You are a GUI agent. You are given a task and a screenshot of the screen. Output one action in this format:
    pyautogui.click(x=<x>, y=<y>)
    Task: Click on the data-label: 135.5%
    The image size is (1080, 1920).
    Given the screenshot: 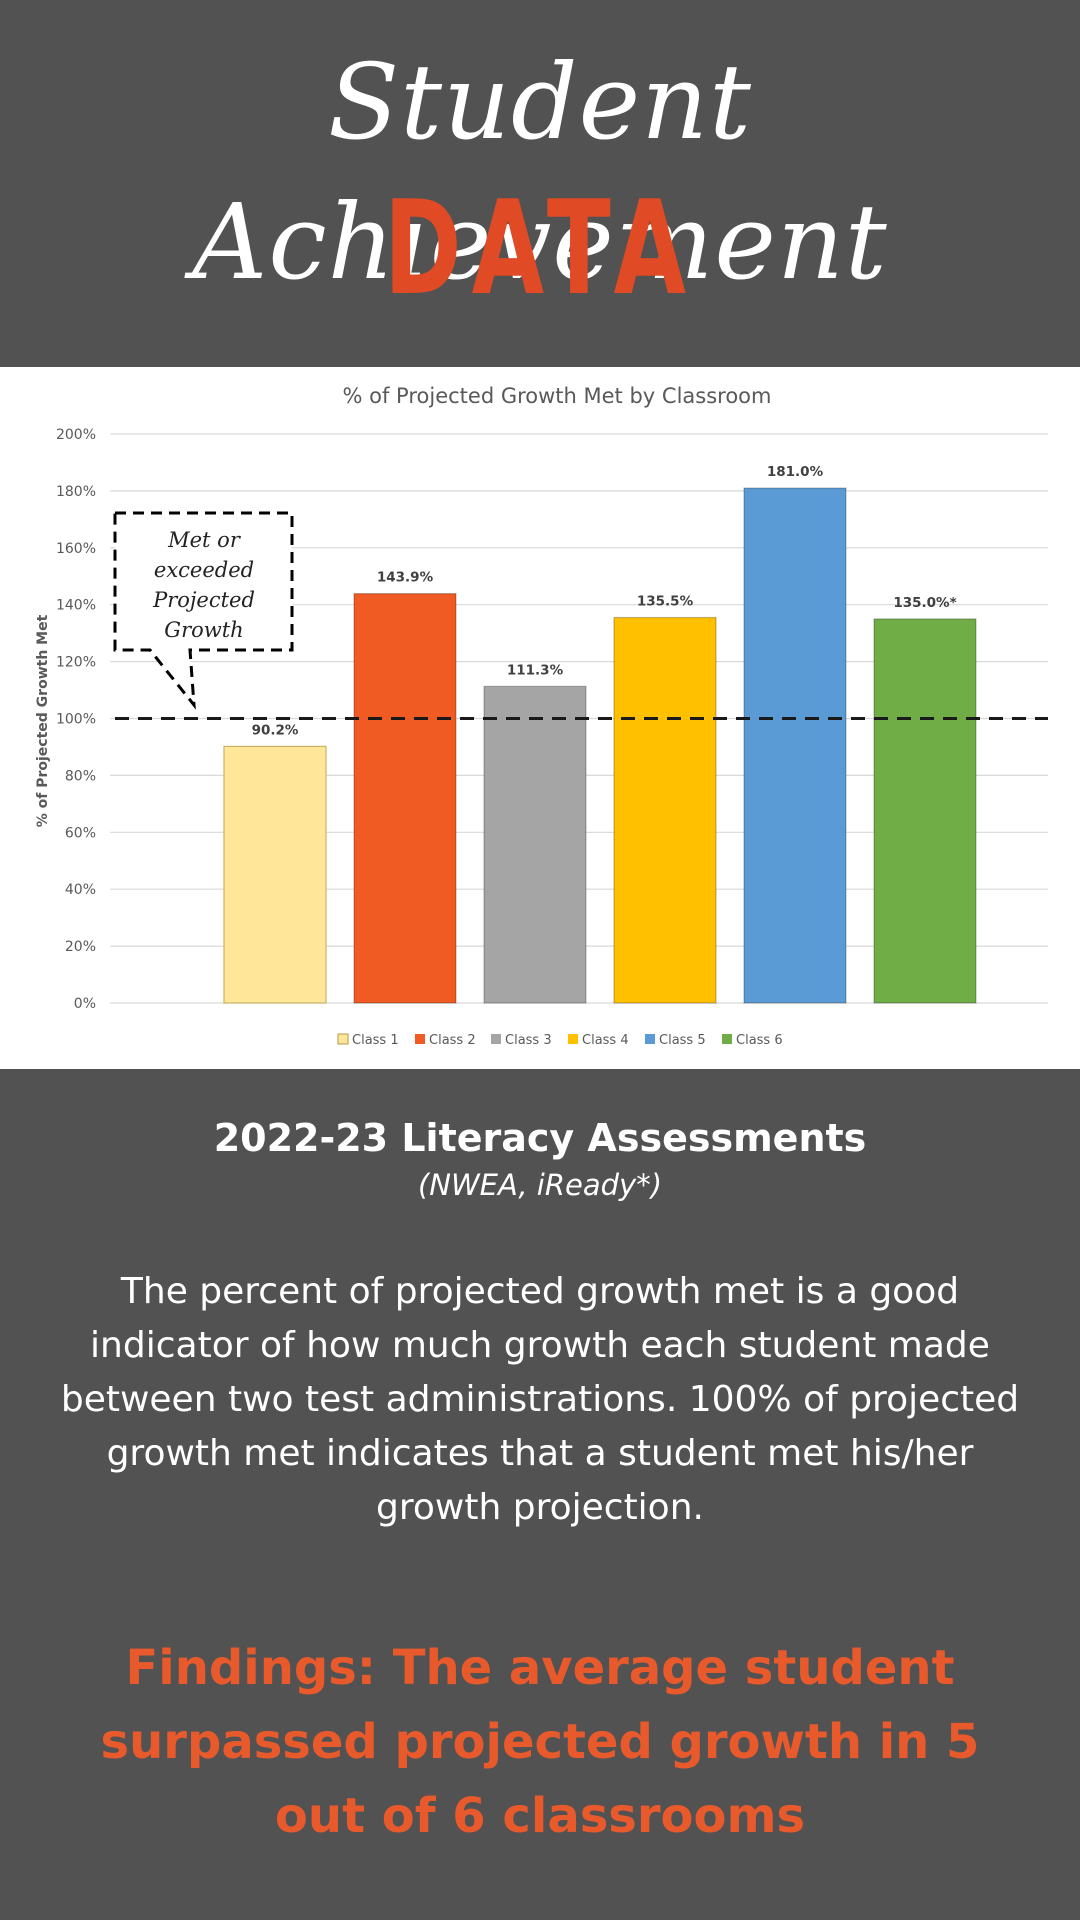 What is the action you would take?
    pyautogui.click(x=665, y=602)
    